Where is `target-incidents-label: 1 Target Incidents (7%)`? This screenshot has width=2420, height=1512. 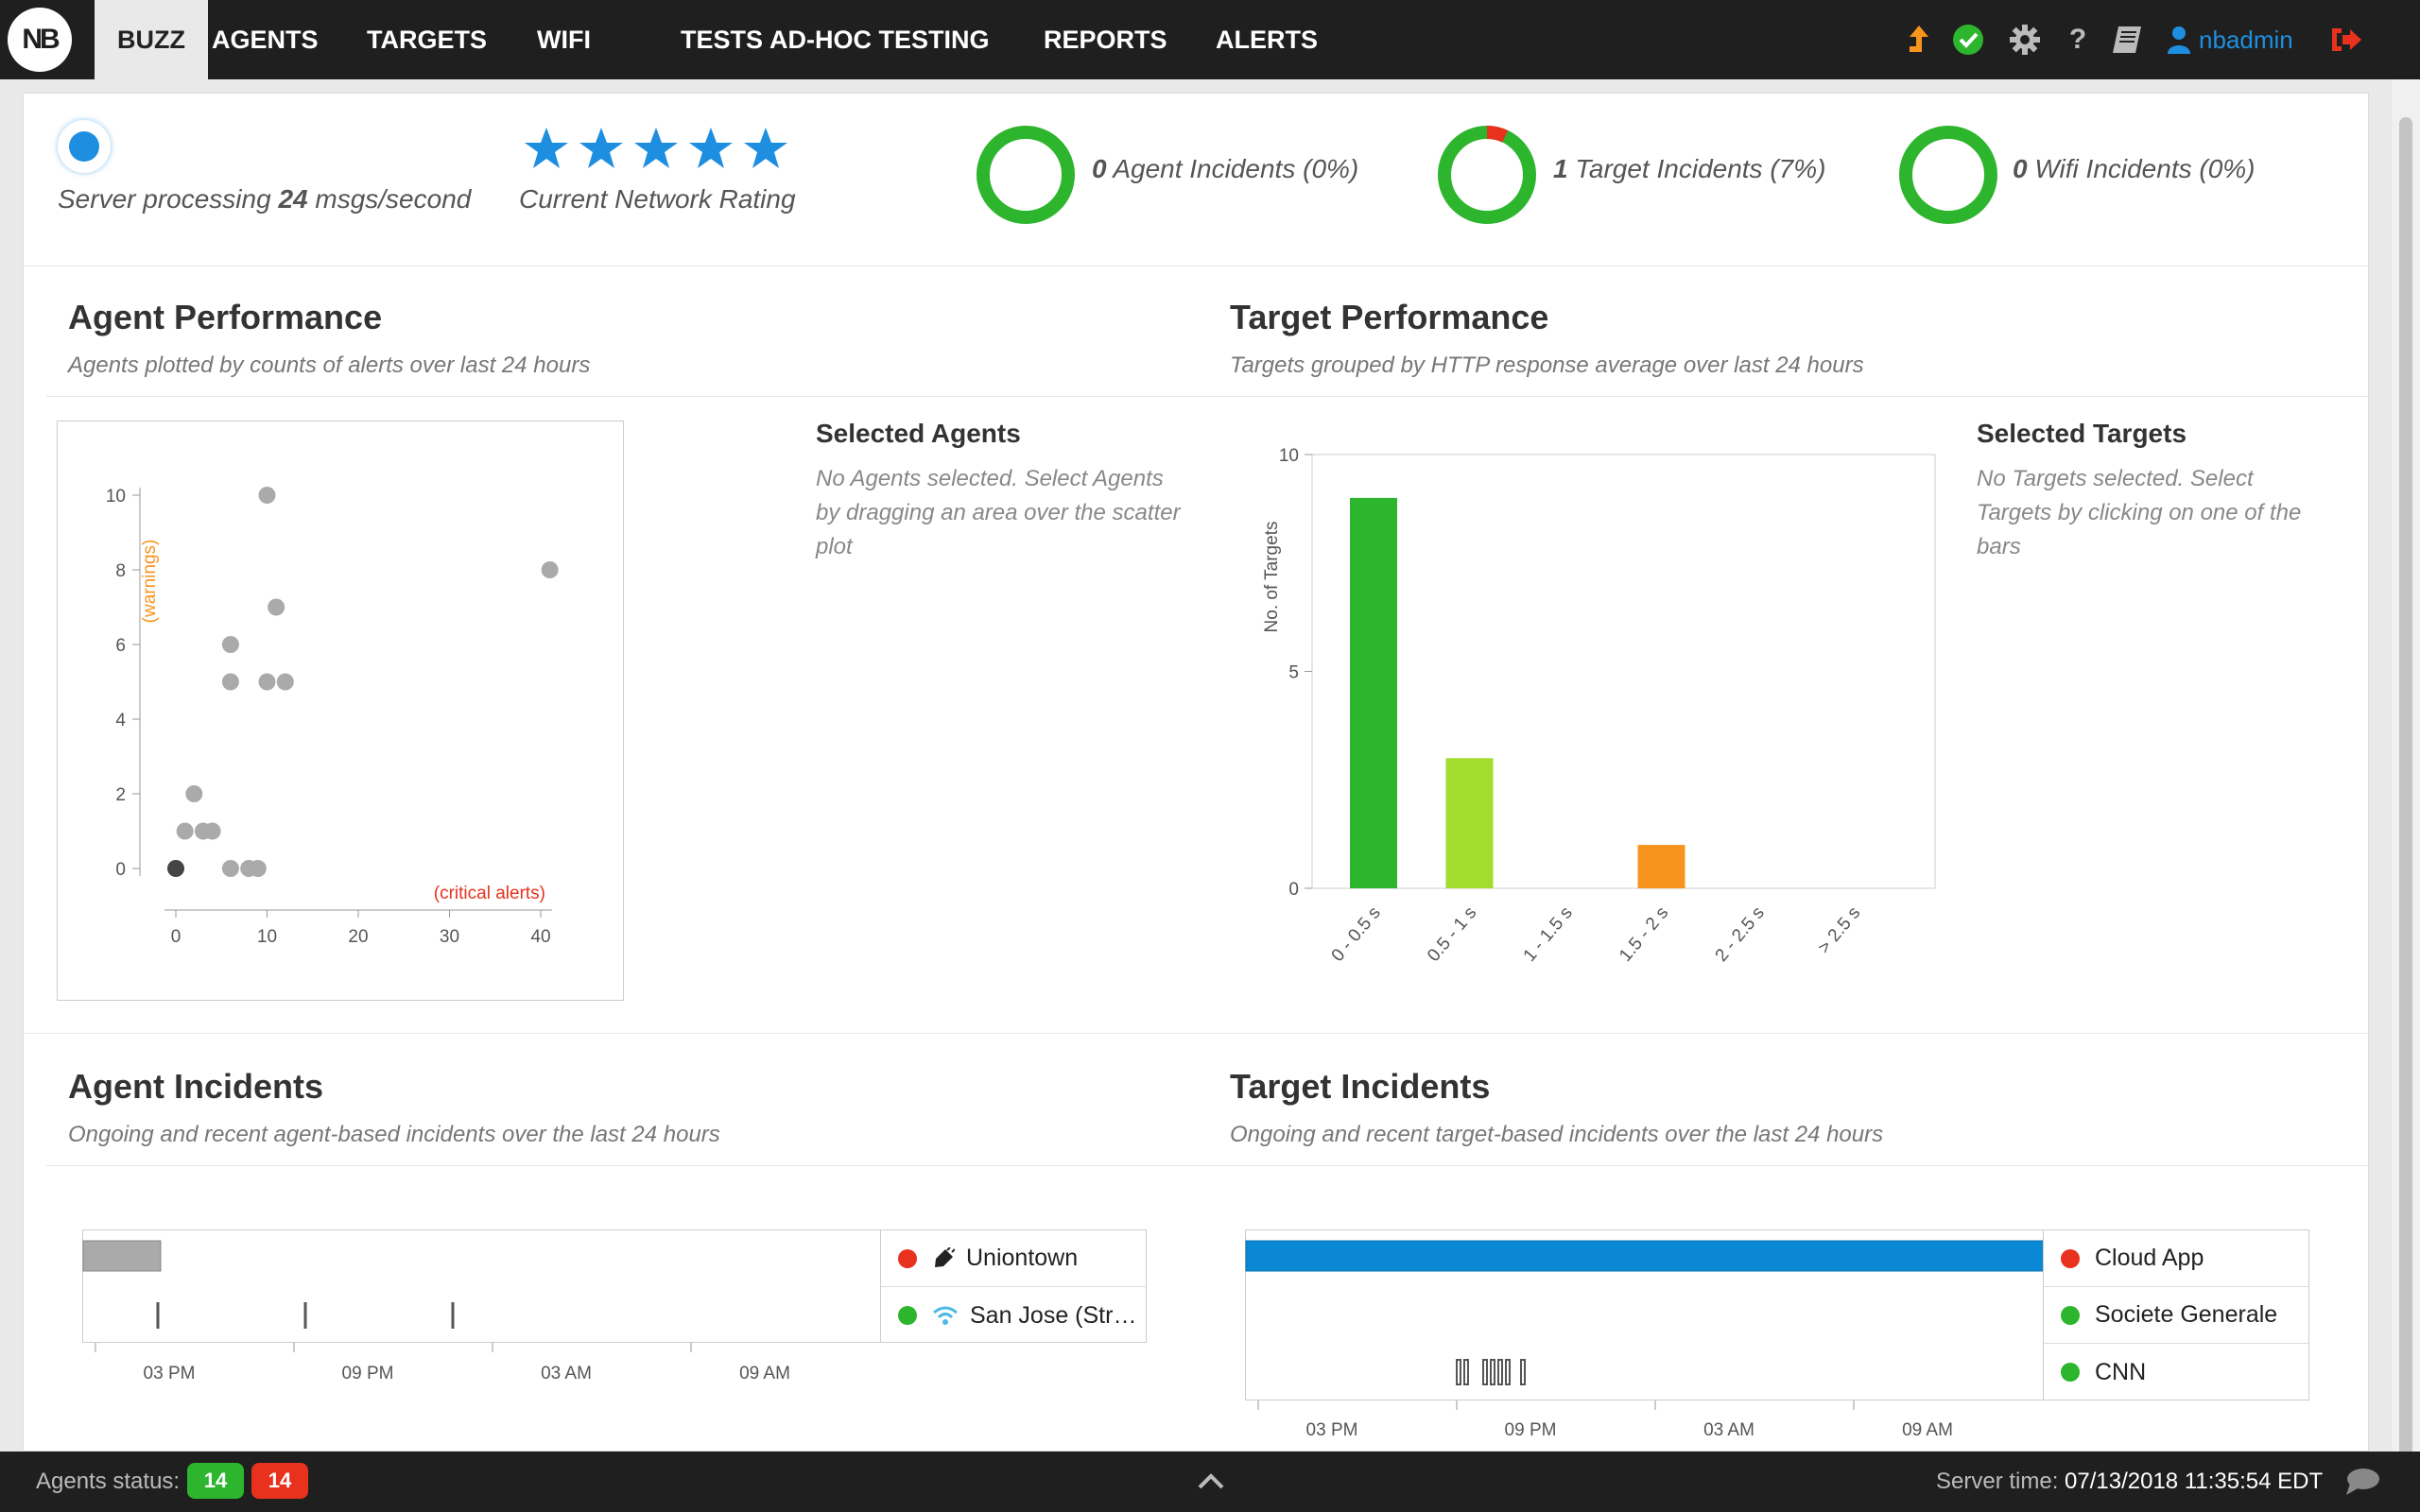 target-incidents-label: 1 Target Incidents (7%) is located at coordinates (1689, 168).